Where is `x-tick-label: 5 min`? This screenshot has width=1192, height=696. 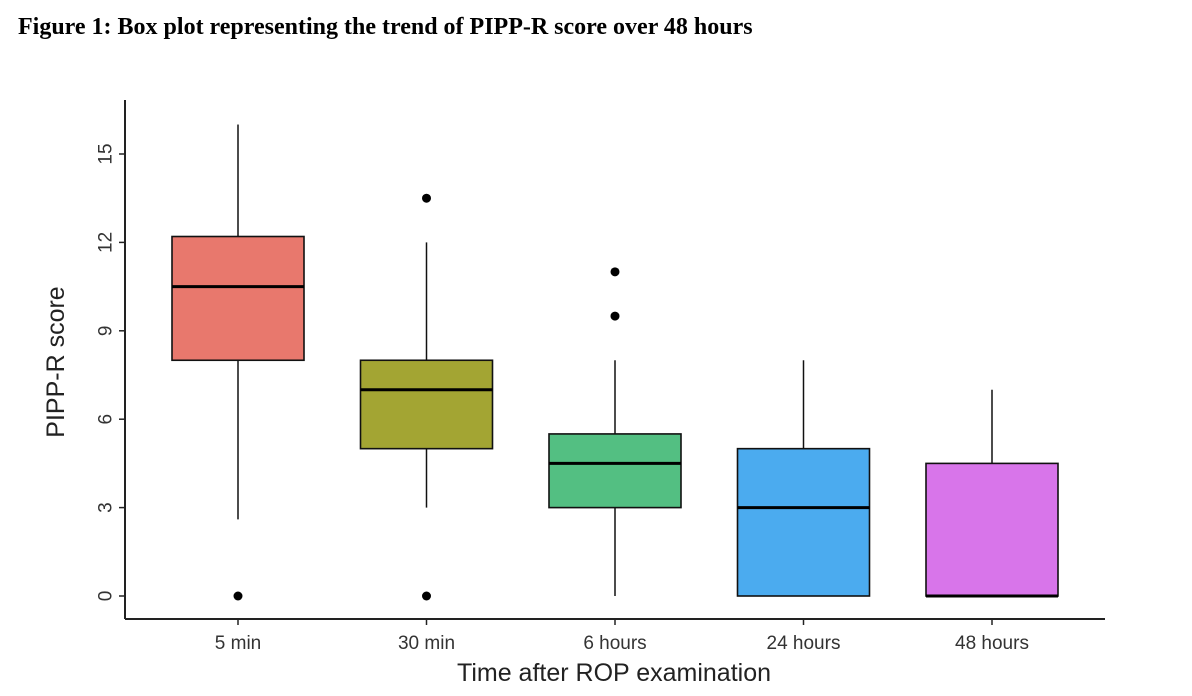 x-tick-label: 5 min is located at coordinates (238, 643).